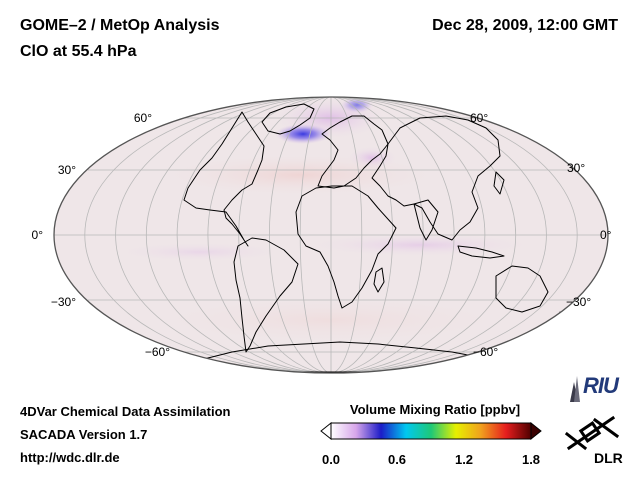  What do you see at coordinates (601, 385) in the screenshot?
I see `riu-logo-text: RIU` at bounding box center [601, 385].